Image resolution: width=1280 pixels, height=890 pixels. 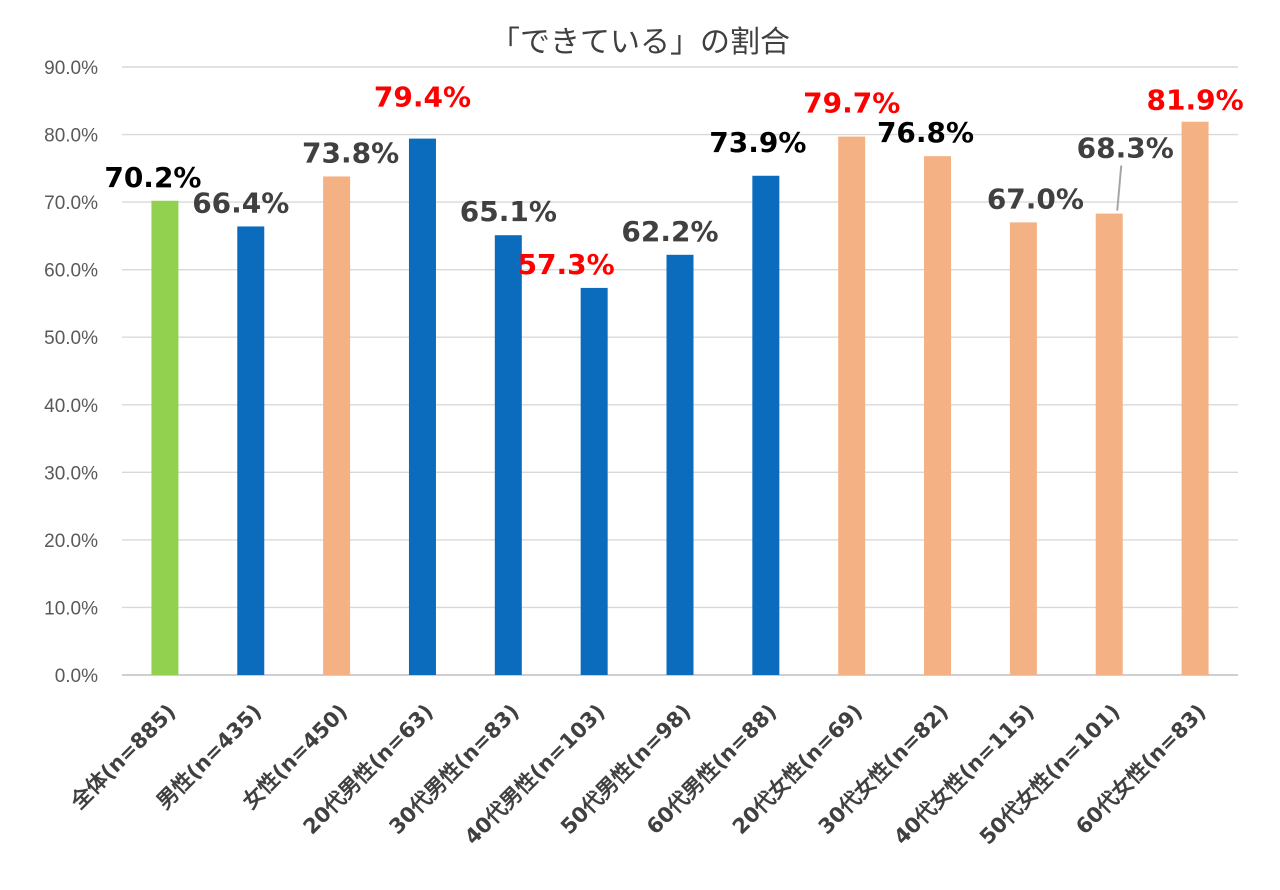 I want to click on data-label: 57.3%, so click(x=566, y=264).